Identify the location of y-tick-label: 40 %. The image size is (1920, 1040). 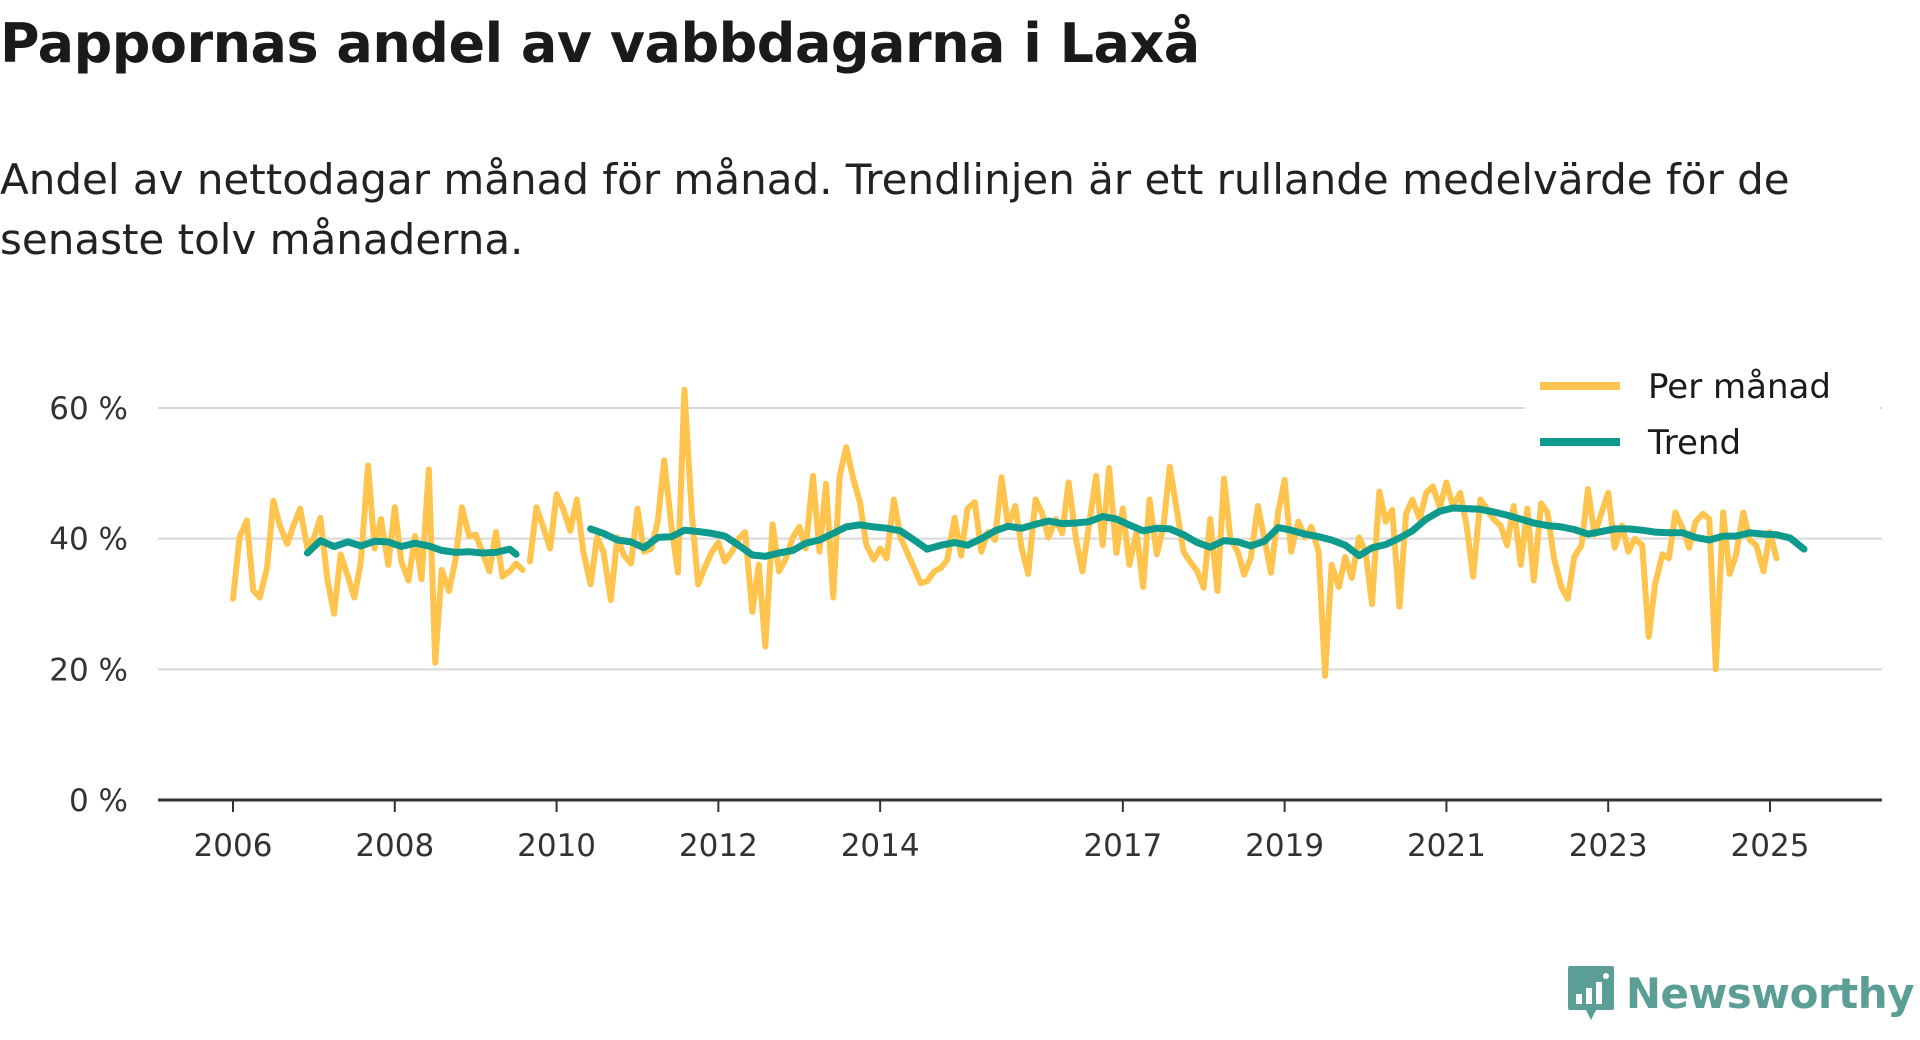
(88, 540).